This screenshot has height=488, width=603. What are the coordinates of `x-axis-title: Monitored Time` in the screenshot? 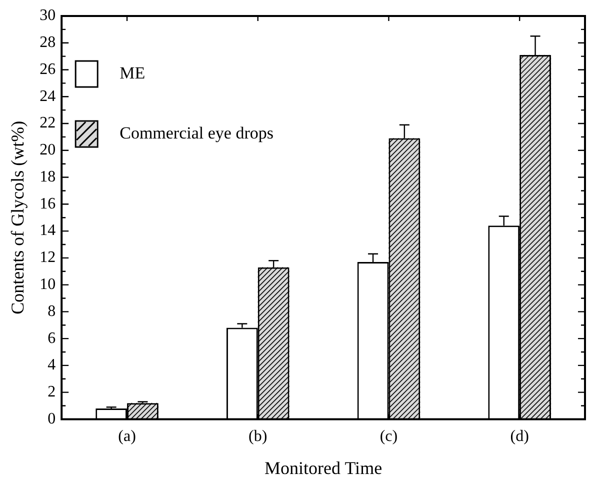 It's located at (323, 468).